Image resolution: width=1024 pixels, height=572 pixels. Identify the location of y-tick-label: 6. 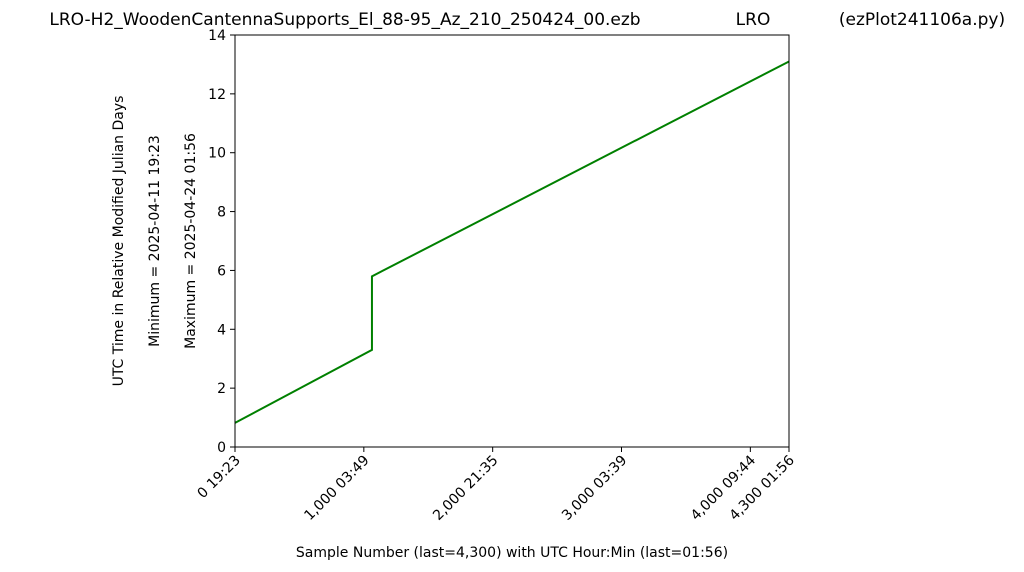
(221, 271).